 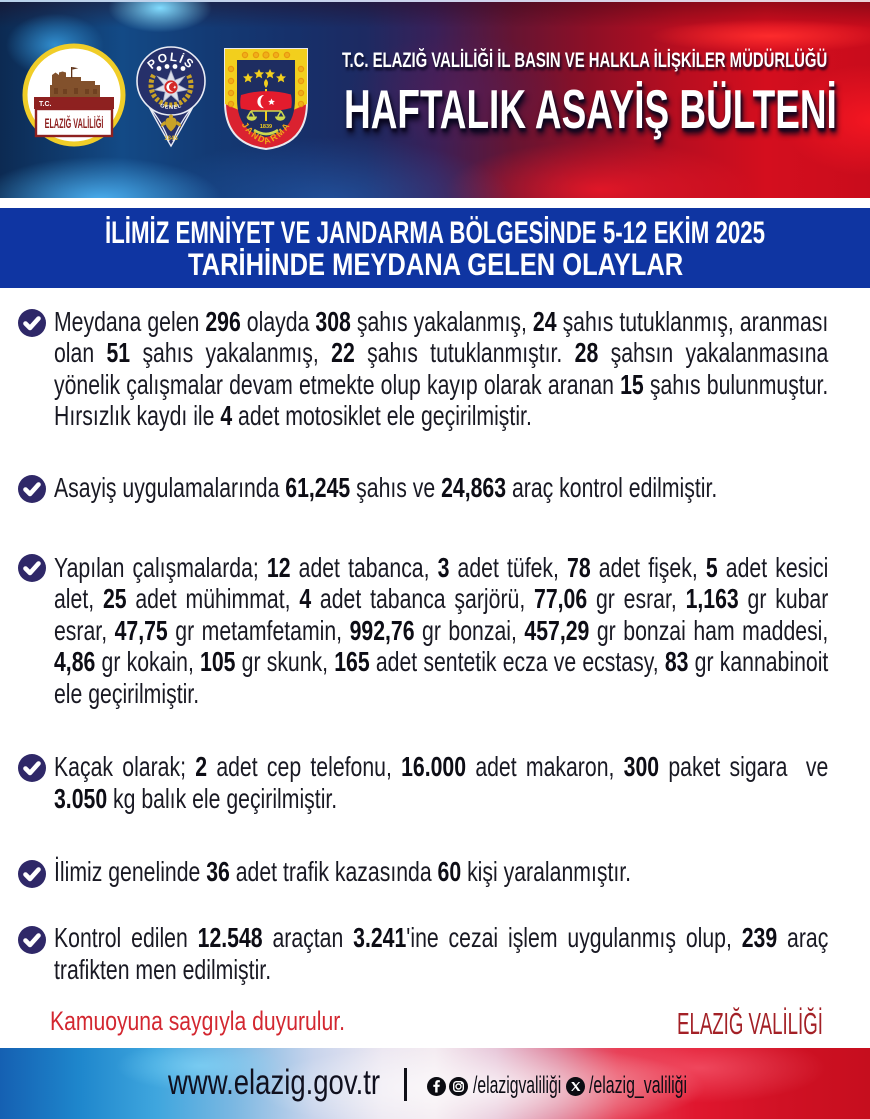 I want to click on svg-text: 1839, so click(x=266, y=127).